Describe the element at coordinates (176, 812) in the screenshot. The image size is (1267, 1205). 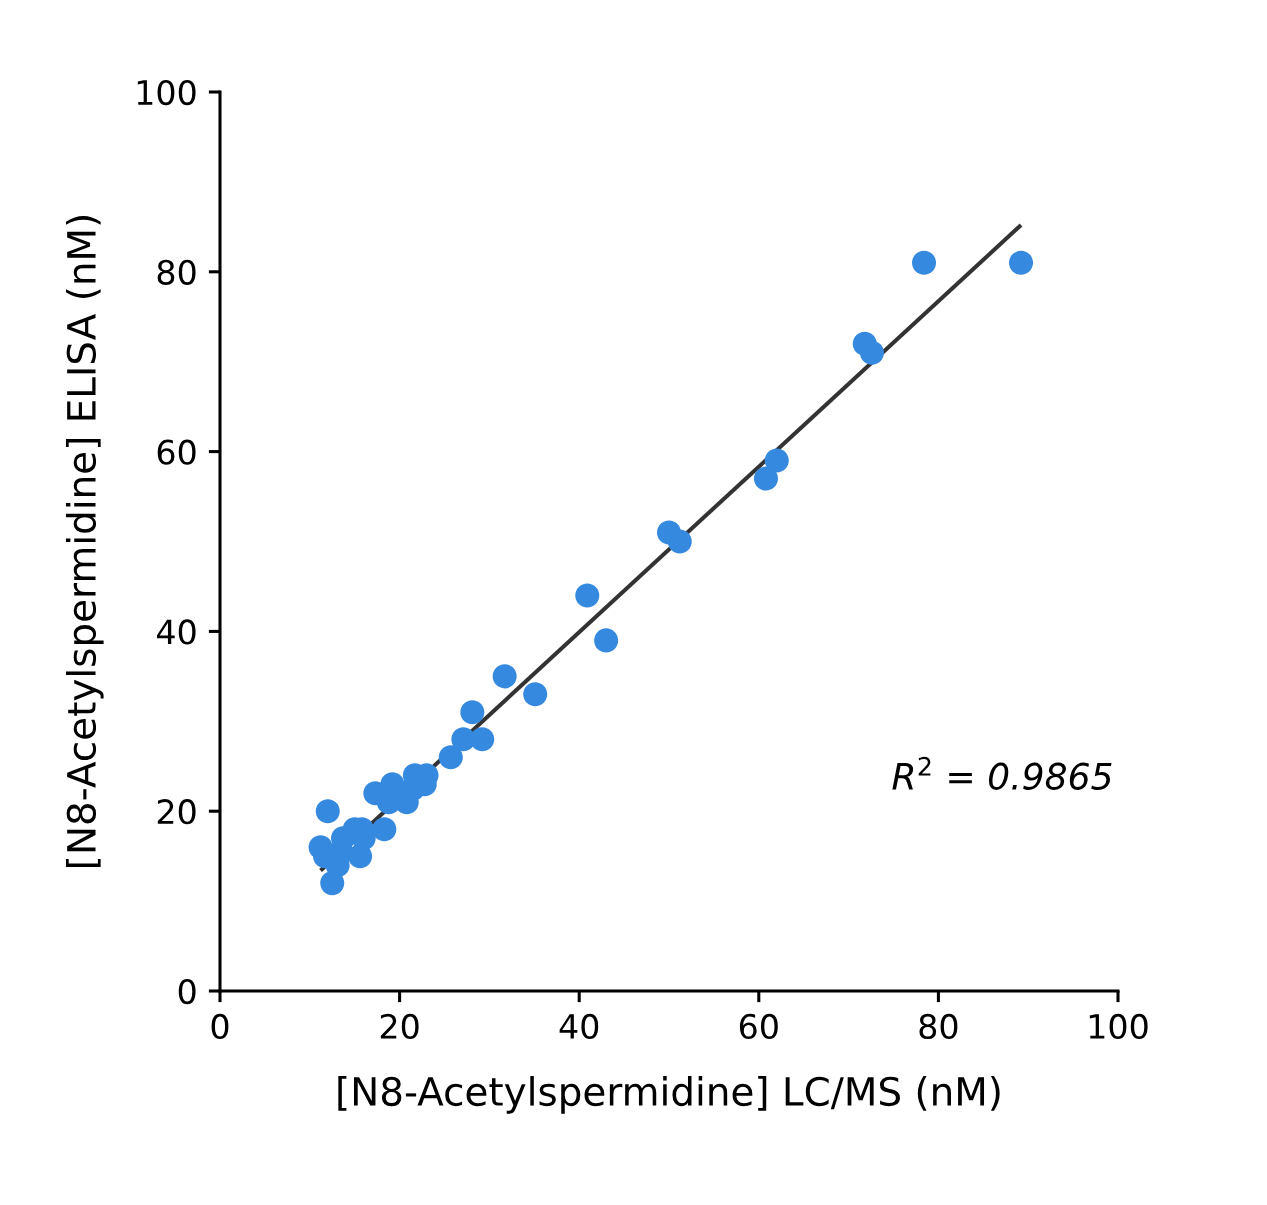
I see `y-tick-label: 20` at that location.